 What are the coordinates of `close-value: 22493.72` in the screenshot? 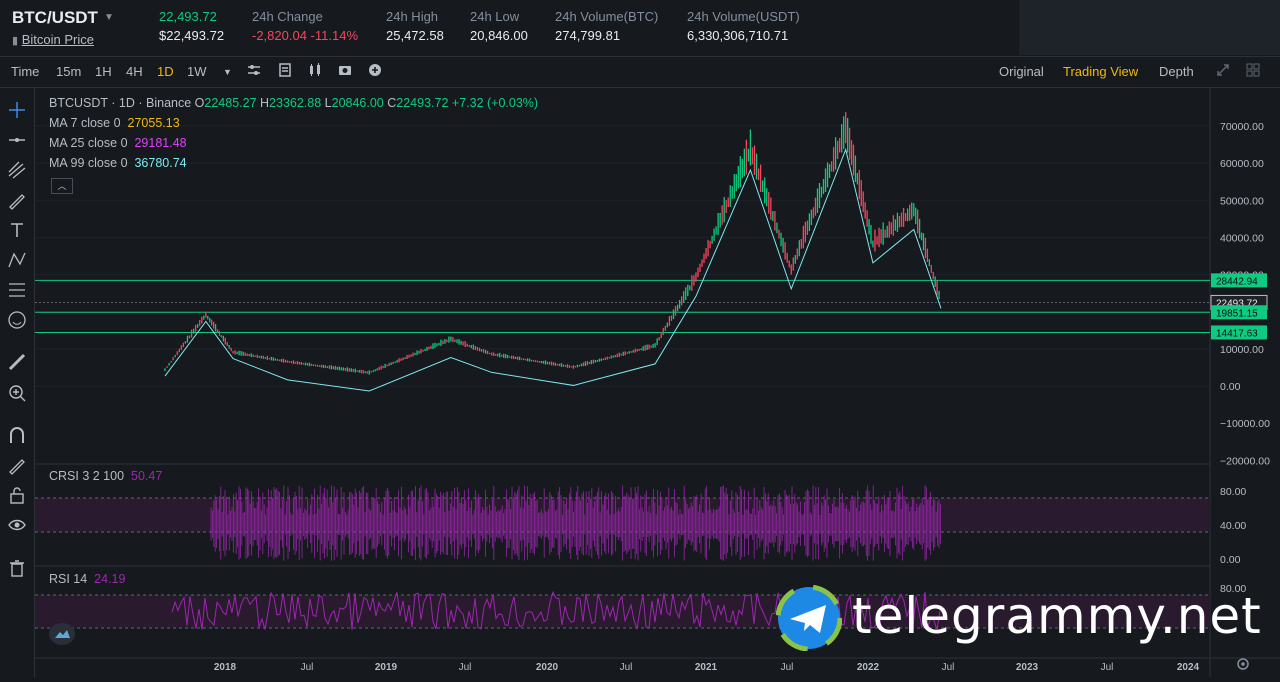 It's located at (422, 103).